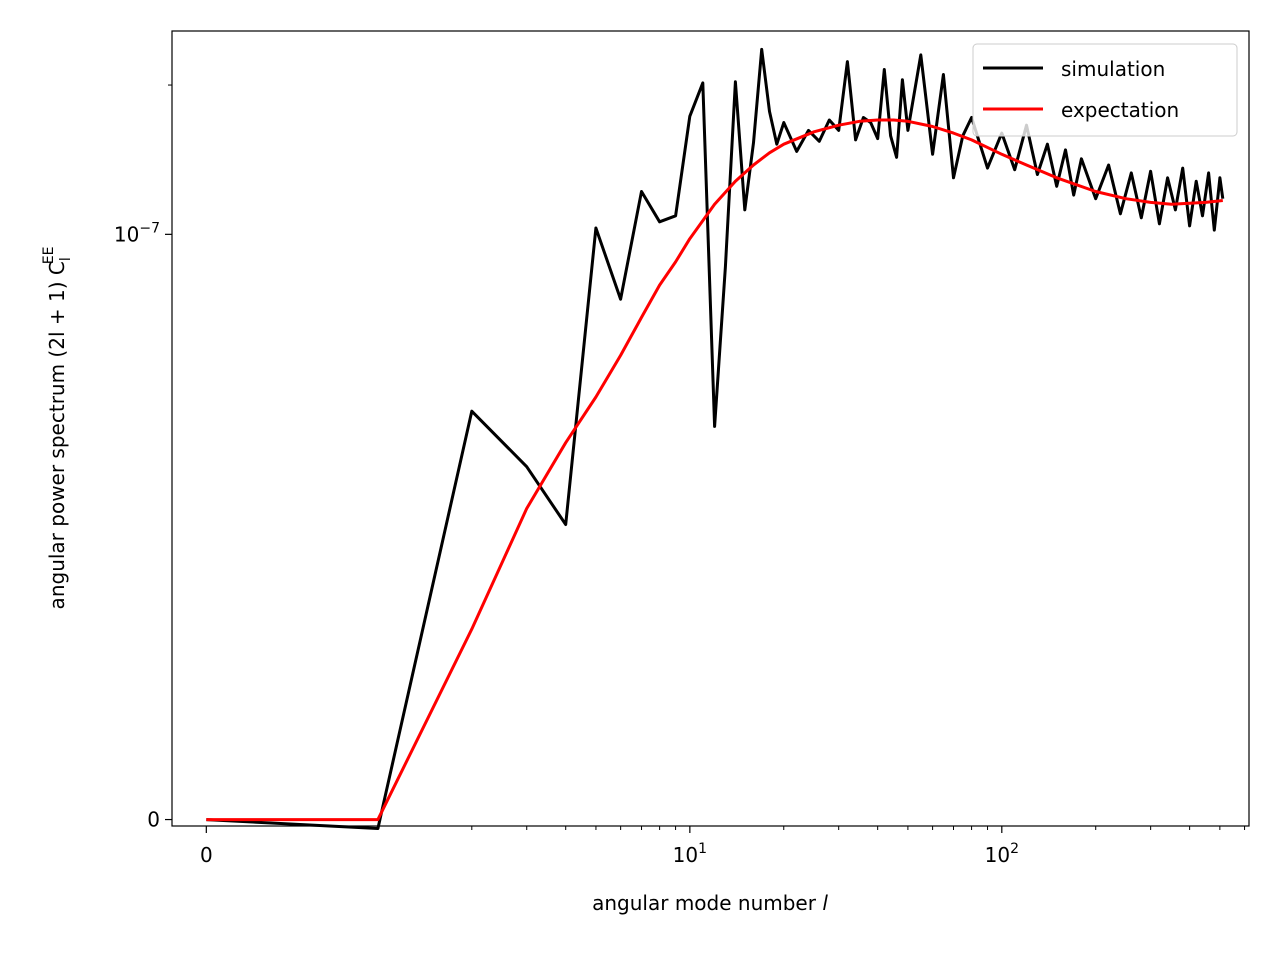 The width and height of the screenshot is (1280, 960). What do you see at coordinates (153, 820) in the screenshot?
I see `y-tick-label: 0` at bounding box center [153, 820].